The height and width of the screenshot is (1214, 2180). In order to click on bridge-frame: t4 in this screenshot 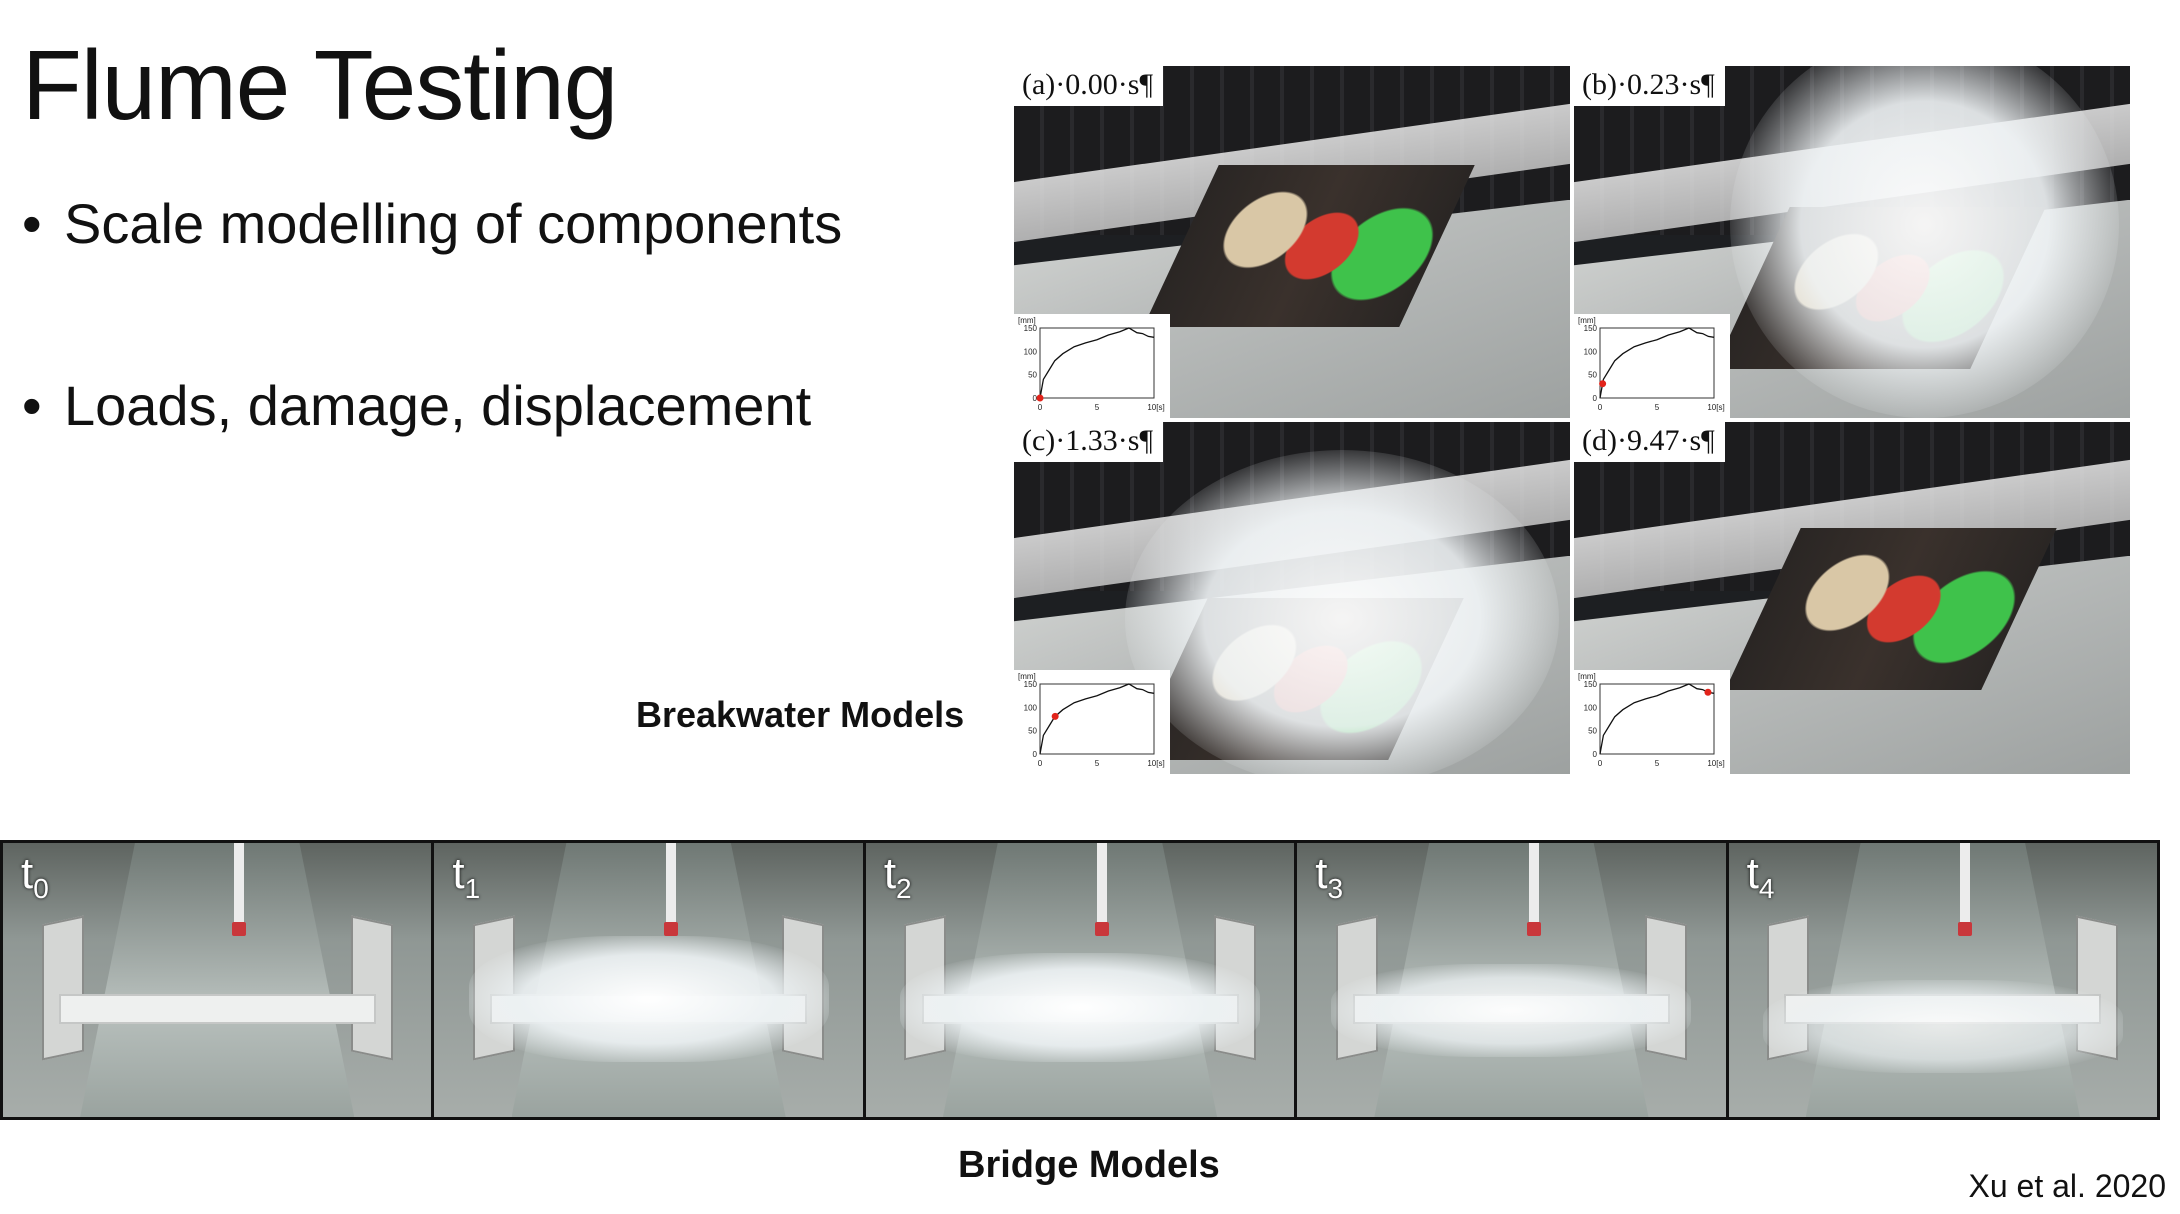, I will do `click(1943, 980)`.